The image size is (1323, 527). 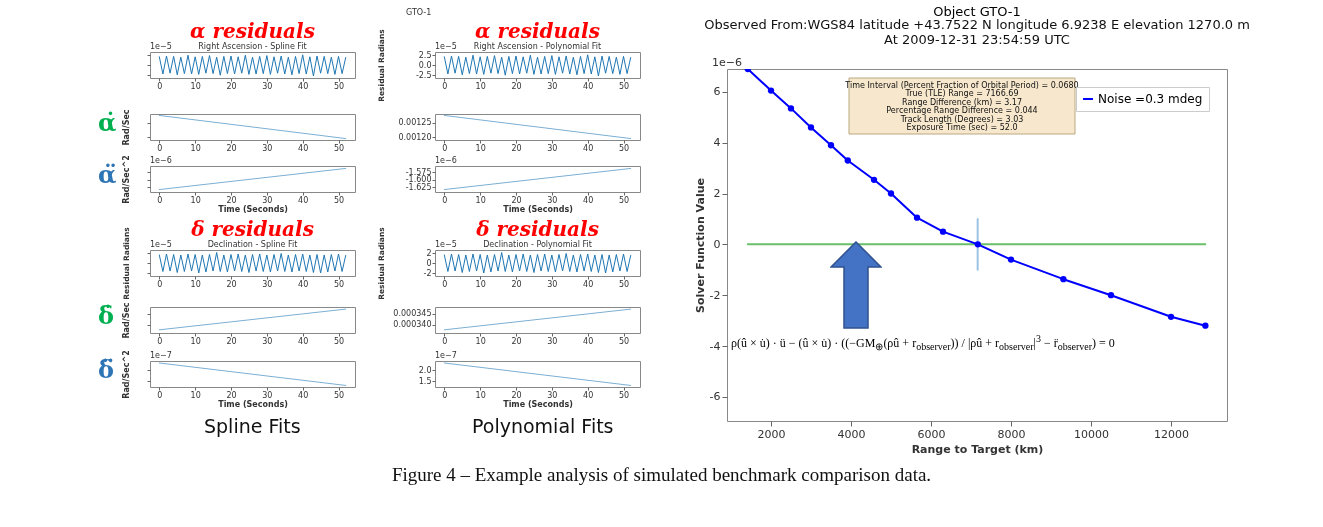 I want to click on y-tick-label: 0.000345, so click(x=412, y=314).